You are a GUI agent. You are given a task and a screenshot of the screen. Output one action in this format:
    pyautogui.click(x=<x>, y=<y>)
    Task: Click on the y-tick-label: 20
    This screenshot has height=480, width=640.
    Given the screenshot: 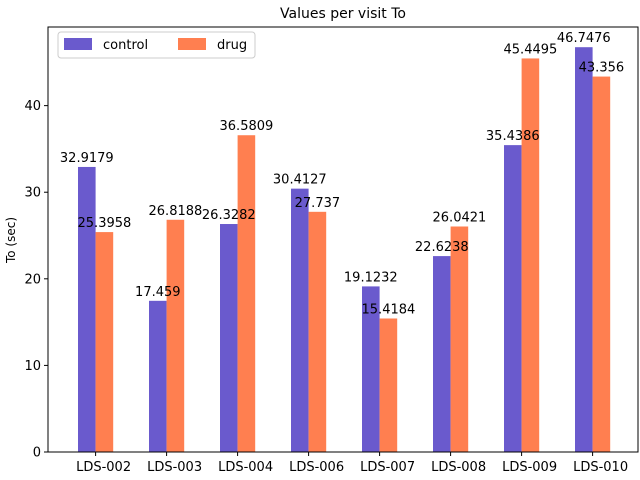 What is the action you would take?
    pyautogui.click(x=32, y=279)
    